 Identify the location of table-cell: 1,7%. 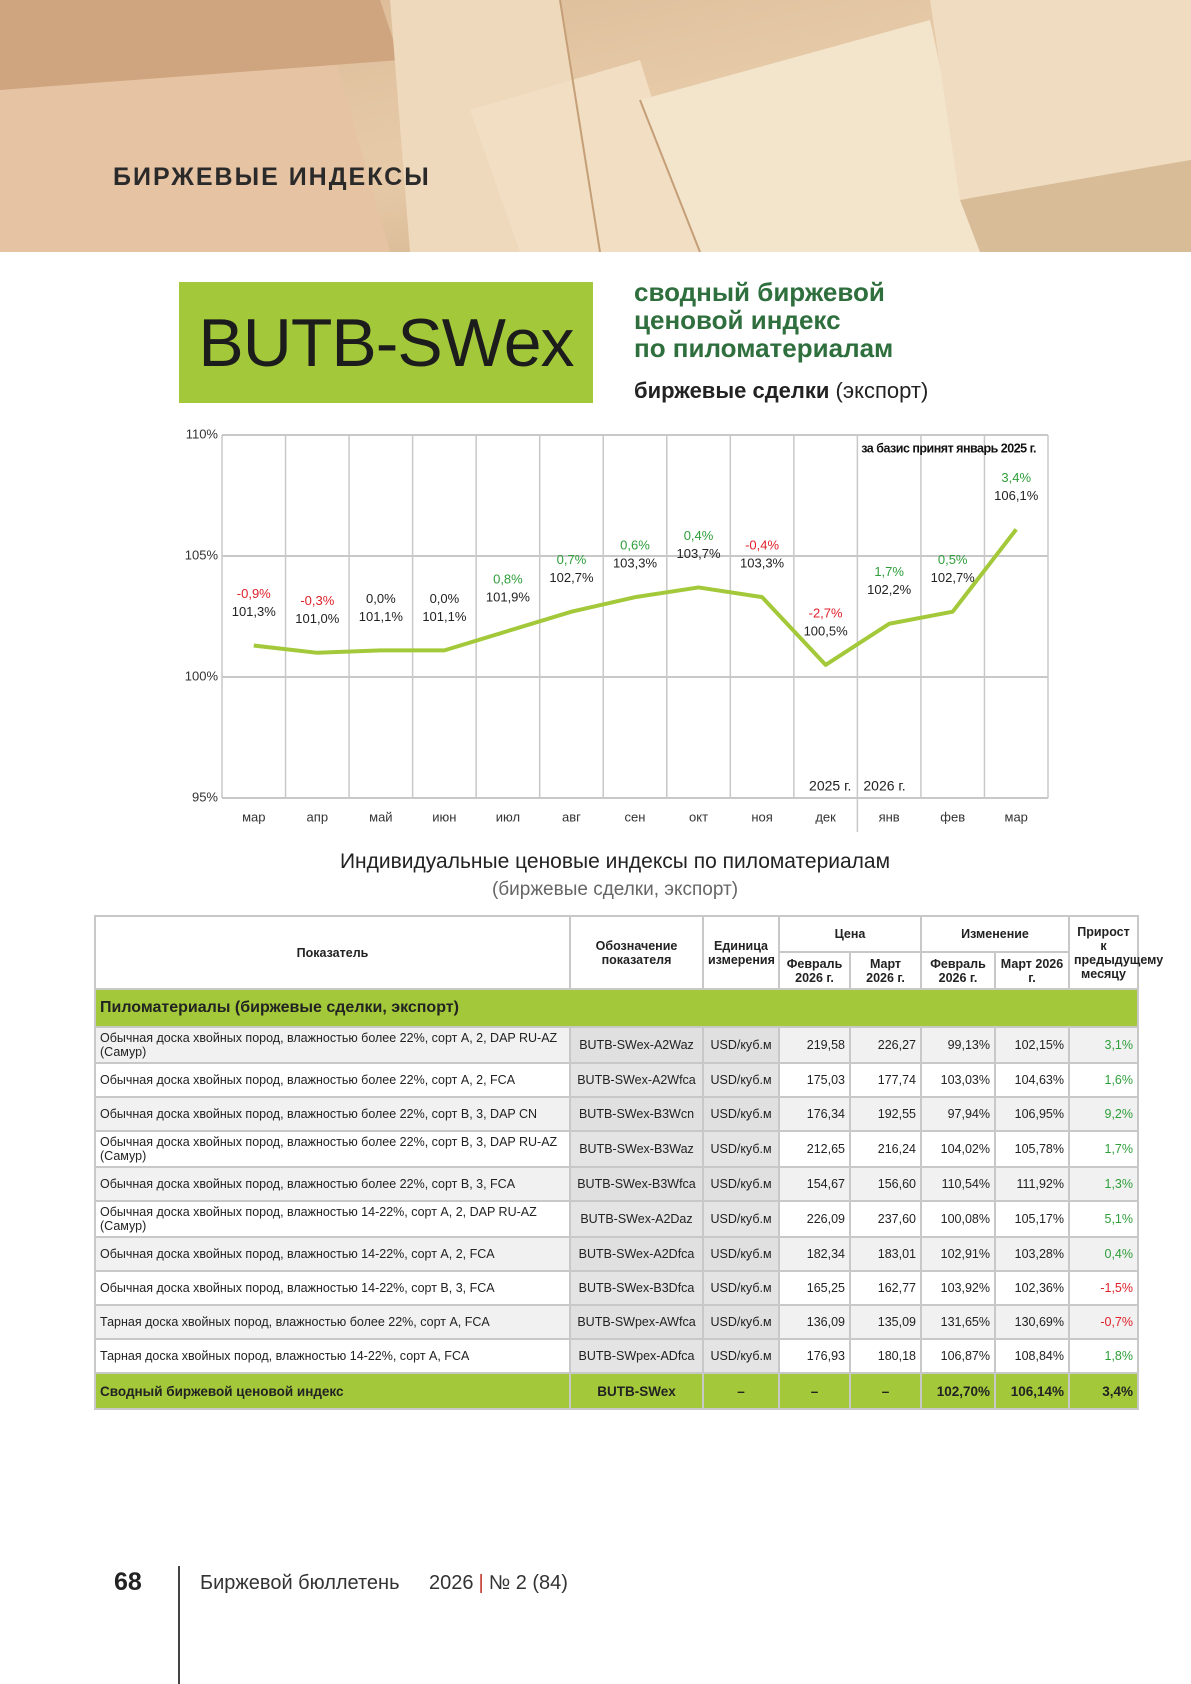
(1103, 1149).